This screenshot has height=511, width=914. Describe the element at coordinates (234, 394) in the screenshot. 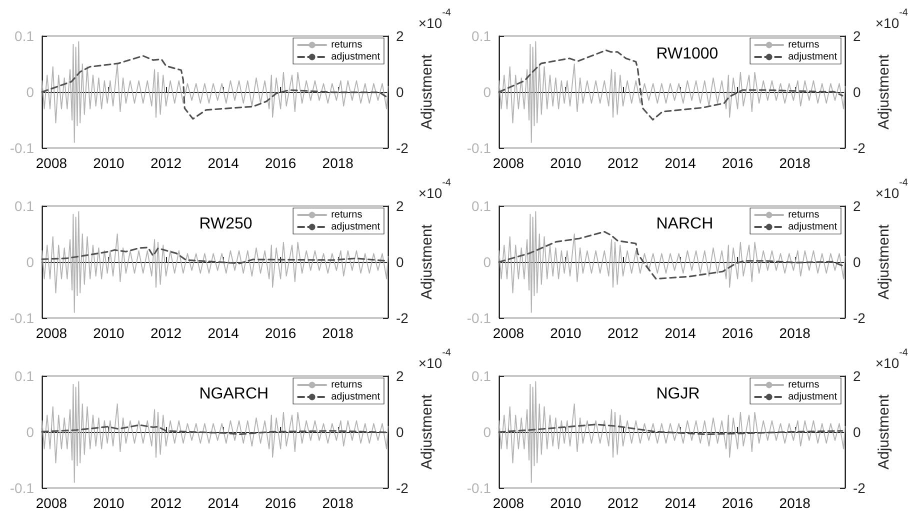

I see `text: NGARCH` at that location.